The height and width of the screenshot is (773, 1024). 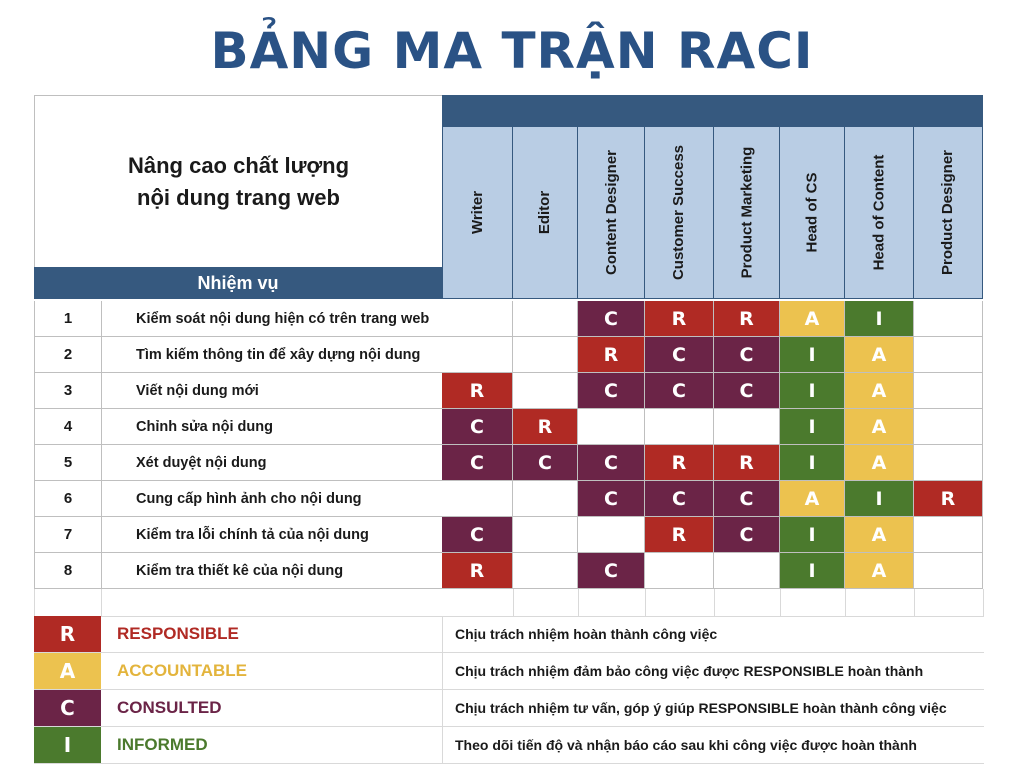 I want to click on task-name: Chỉnh sửa nội dung, so click(x=271, y=427).